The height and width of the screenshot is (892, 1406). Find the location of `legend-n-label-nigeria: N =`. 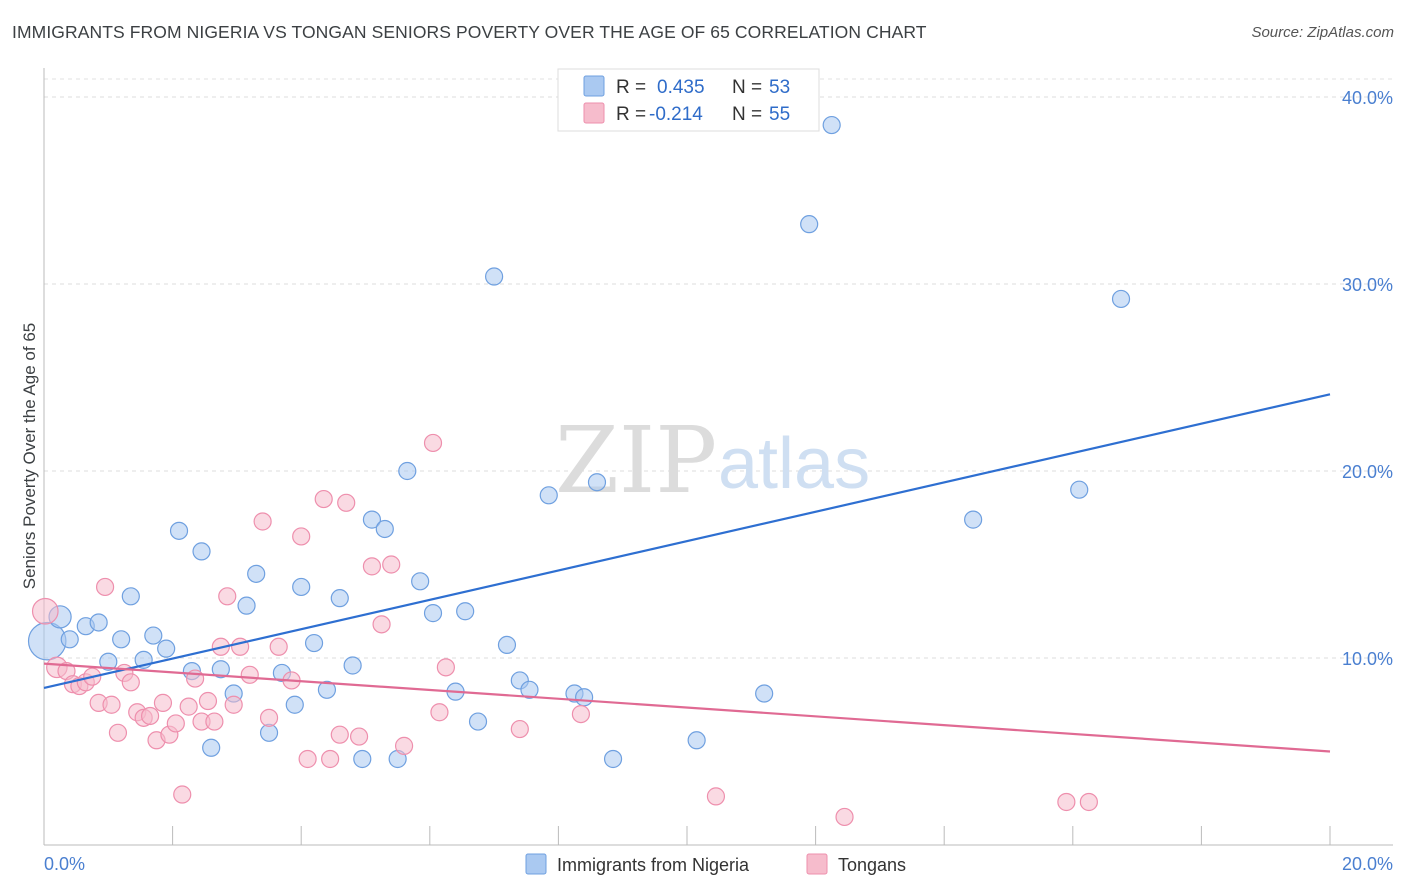

legend-n-label-nigeria: N = is located at coordinates (747, 87).